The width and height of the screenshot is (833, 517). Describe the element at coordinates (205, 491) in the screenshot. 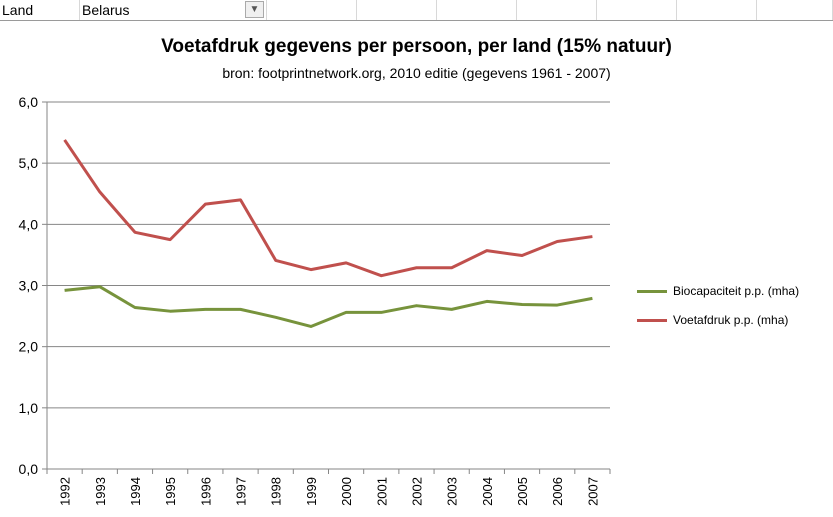

I see `x-tick-label: 1996` at that location.